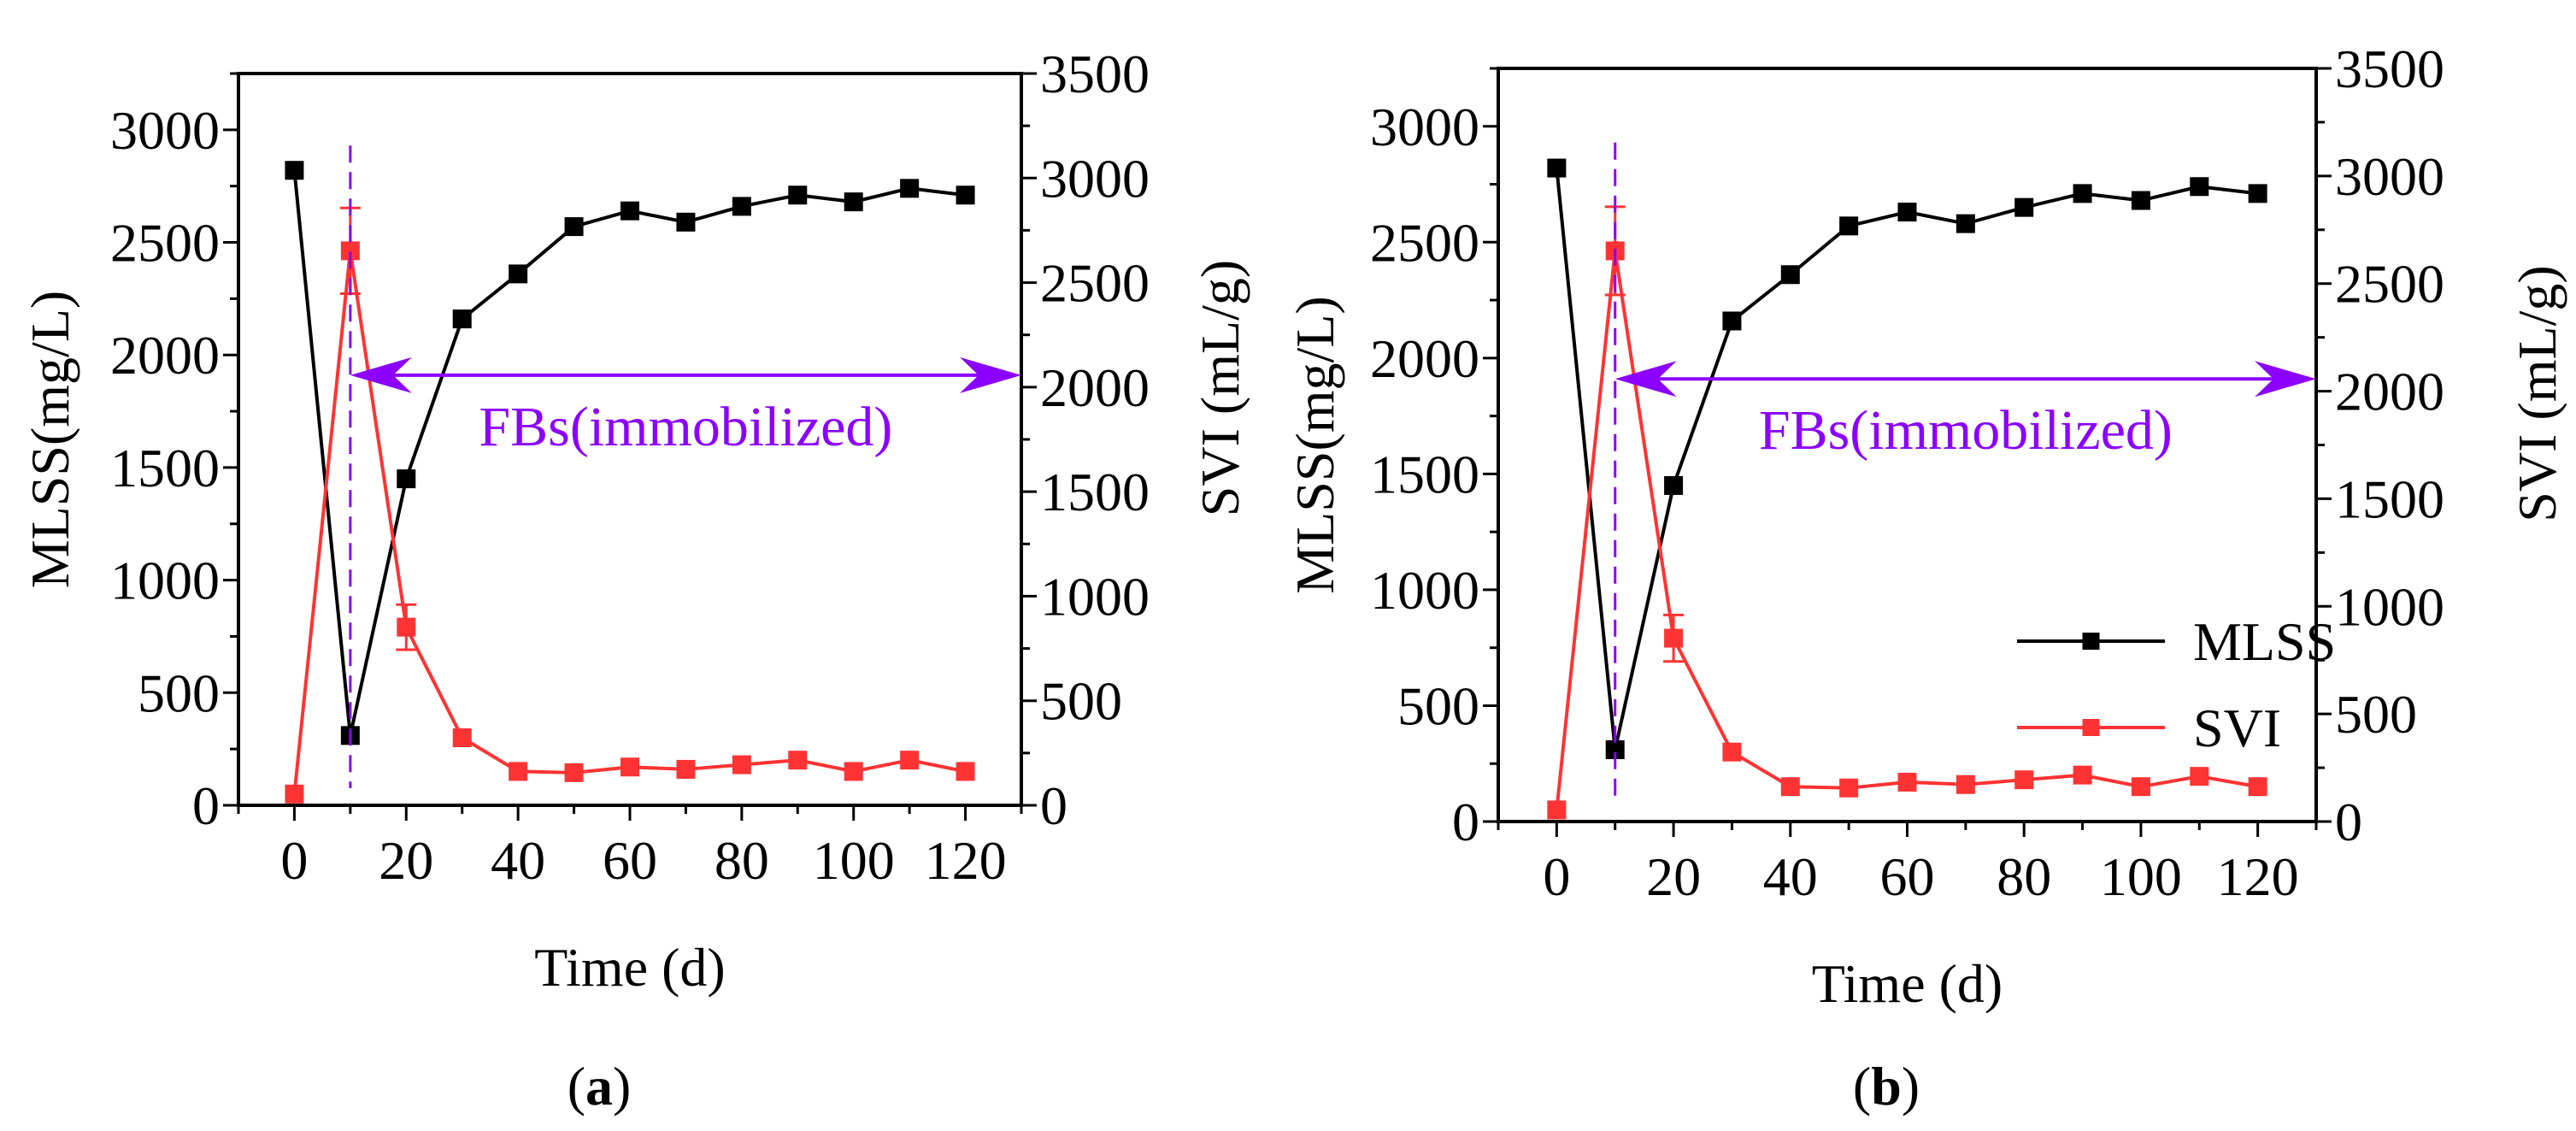 This screenshot has height=1131, width=2576. I want to click on y-right-tick-label: 500, so click(1081, 701).